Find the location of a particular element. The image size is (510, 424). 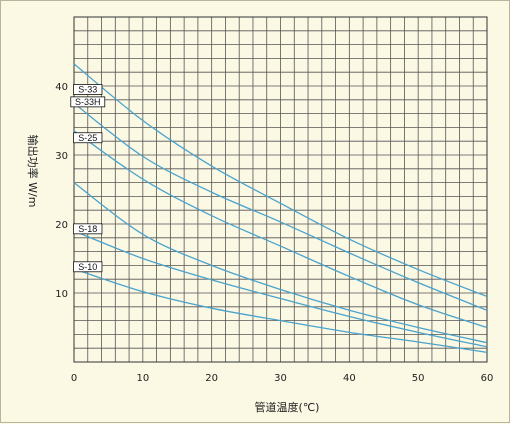

y-tick-label: 20 is located at coordinates (61, 225).